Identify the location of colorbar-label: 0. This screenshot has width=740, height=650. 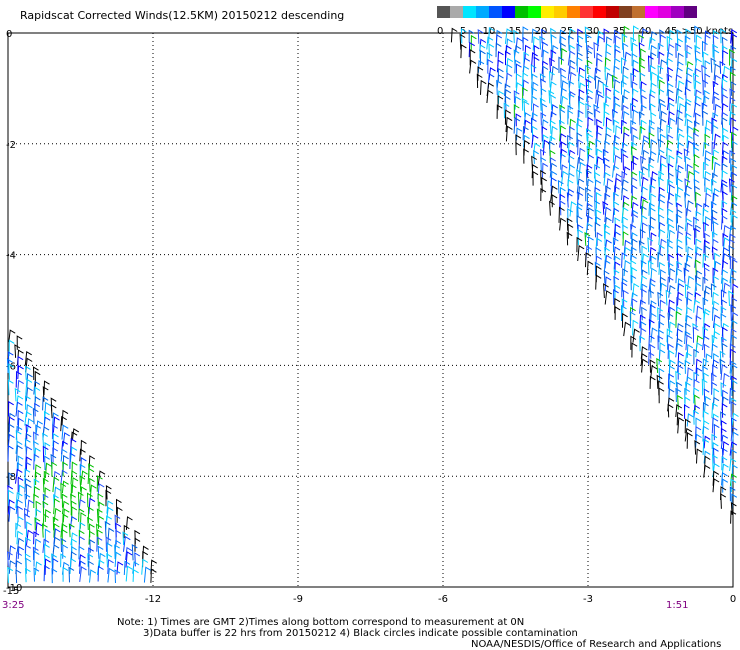
(440, 31).